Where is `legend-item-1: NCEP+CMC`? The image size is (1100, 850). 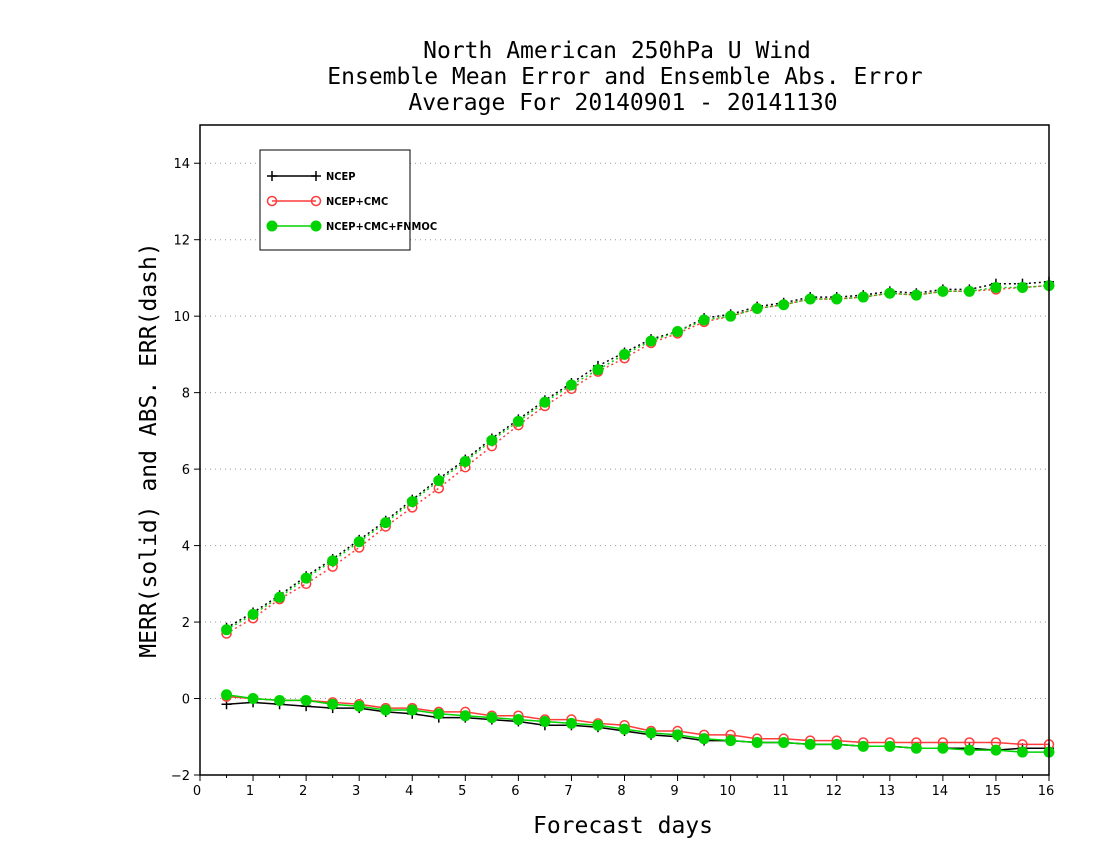 legend-item-1: NCEP+CMC is located at coordinates (327, 201).